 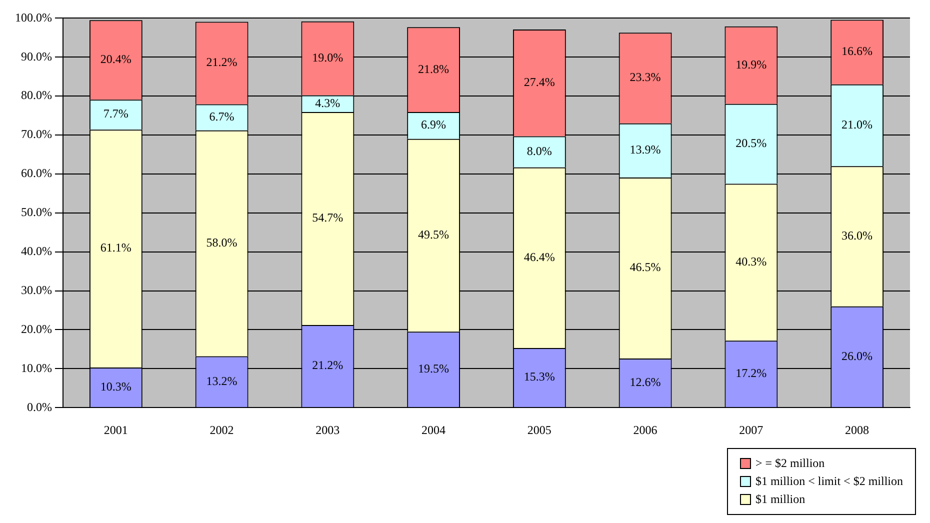 What do you see at coordinates (751, 261) in the screenshot?
I see `data-label: 40.3%` at bounding box center [751, 261].